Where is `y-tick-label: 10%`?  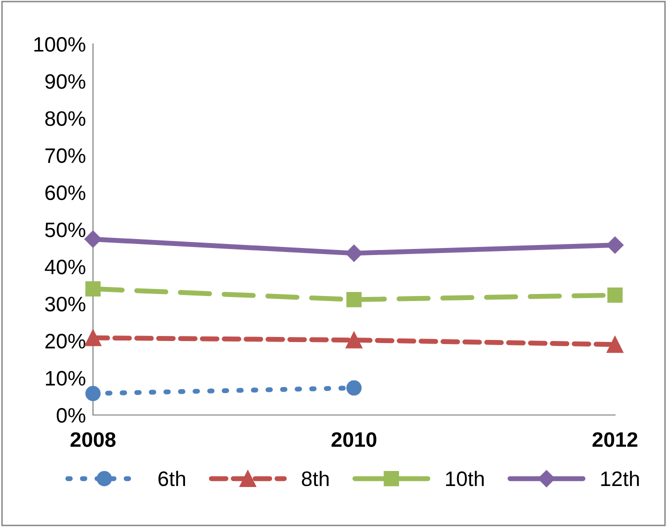 y-tick-label: 10% is located at coordinates (66, 378).